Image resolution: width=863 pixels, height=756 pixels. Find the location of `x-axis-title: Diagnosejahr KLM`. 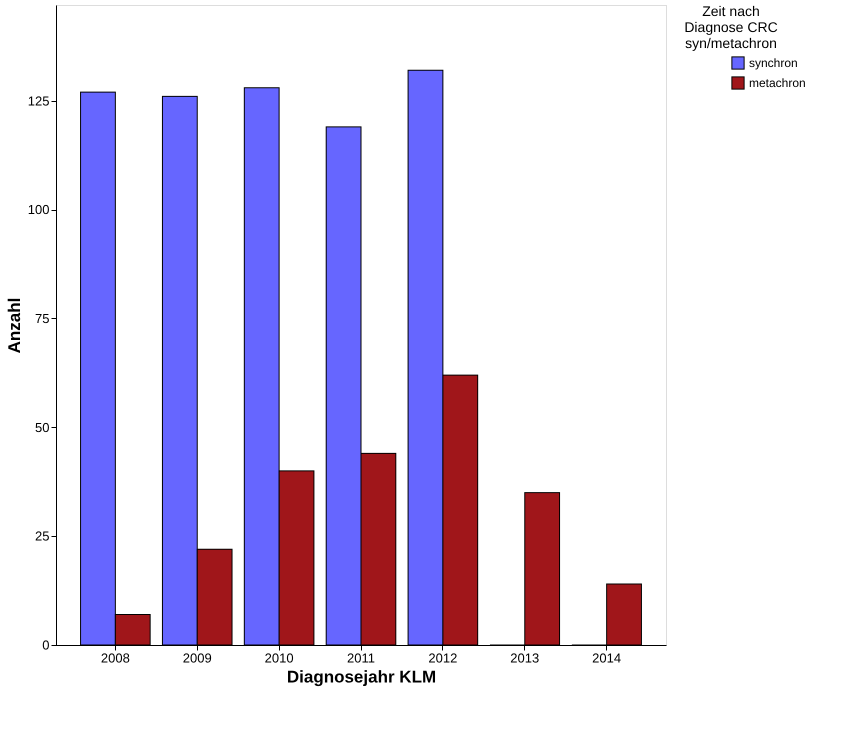

x-axis-title: Diagnosejahr KLM is located at coordinates (361, 677).